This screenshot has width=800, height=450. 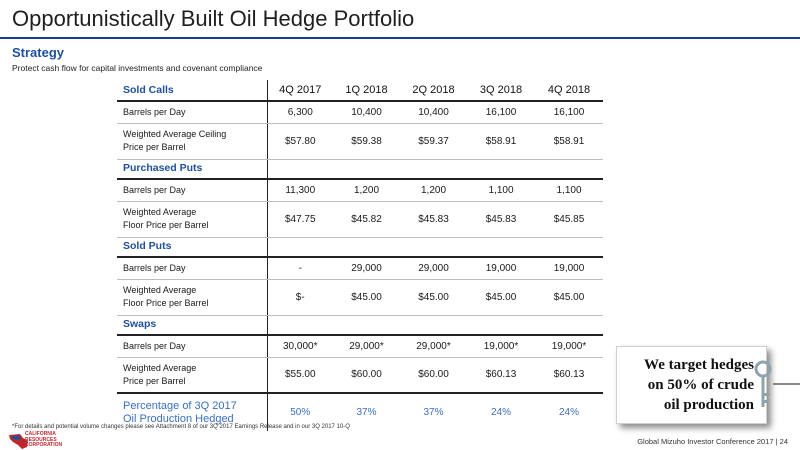 What do you see at coordinates (360, 169) in the screenshot?
I see `section-row: Purchased Puts` at bounding box center [360, 169].